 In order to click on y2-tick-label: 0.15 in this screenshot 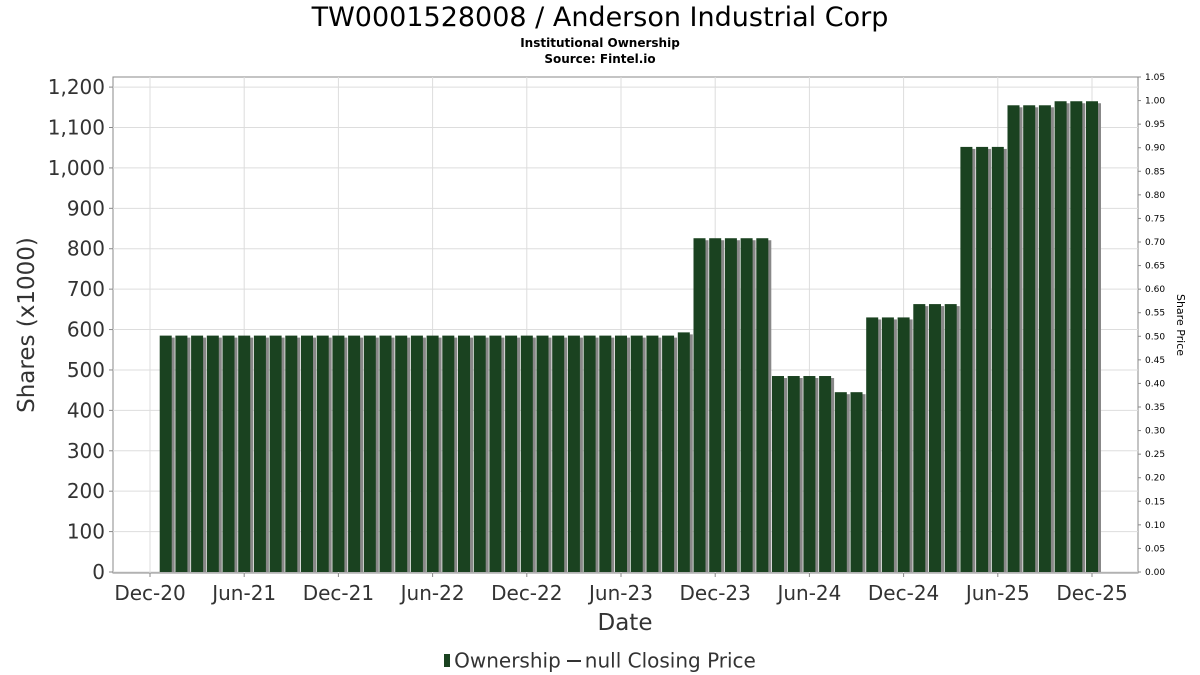, I will do `click(1155, 502)`.